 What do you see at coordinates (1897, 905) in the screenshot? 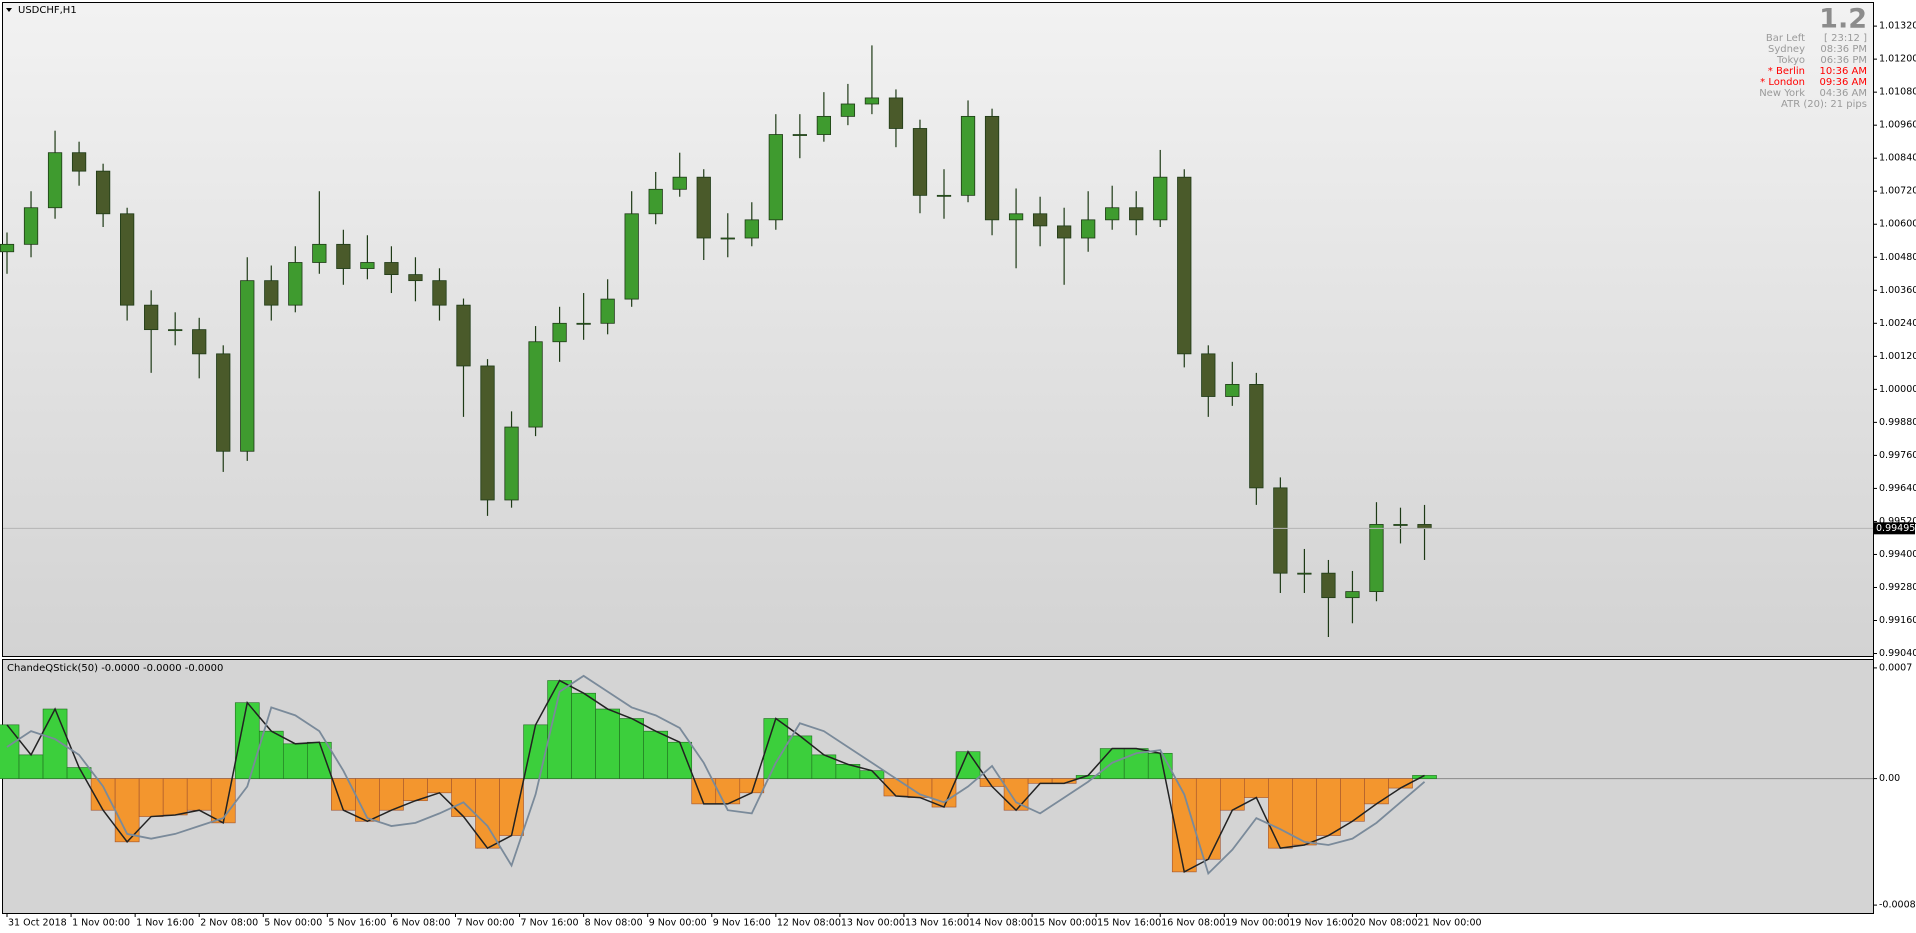
I see `y-tick-label: -0.0008` at bounding box center [1897, 905].